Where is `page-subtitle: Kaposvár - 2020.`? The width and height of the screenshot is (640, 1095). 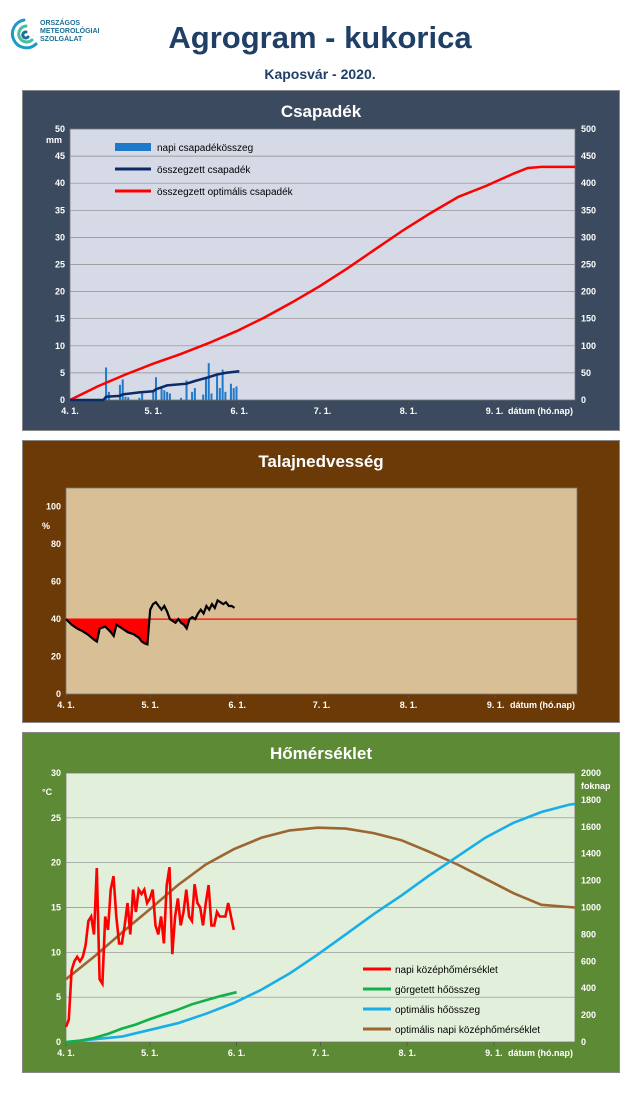 page-subtitle: Kaposvár - 2020. is located at coordinates (320, 74).